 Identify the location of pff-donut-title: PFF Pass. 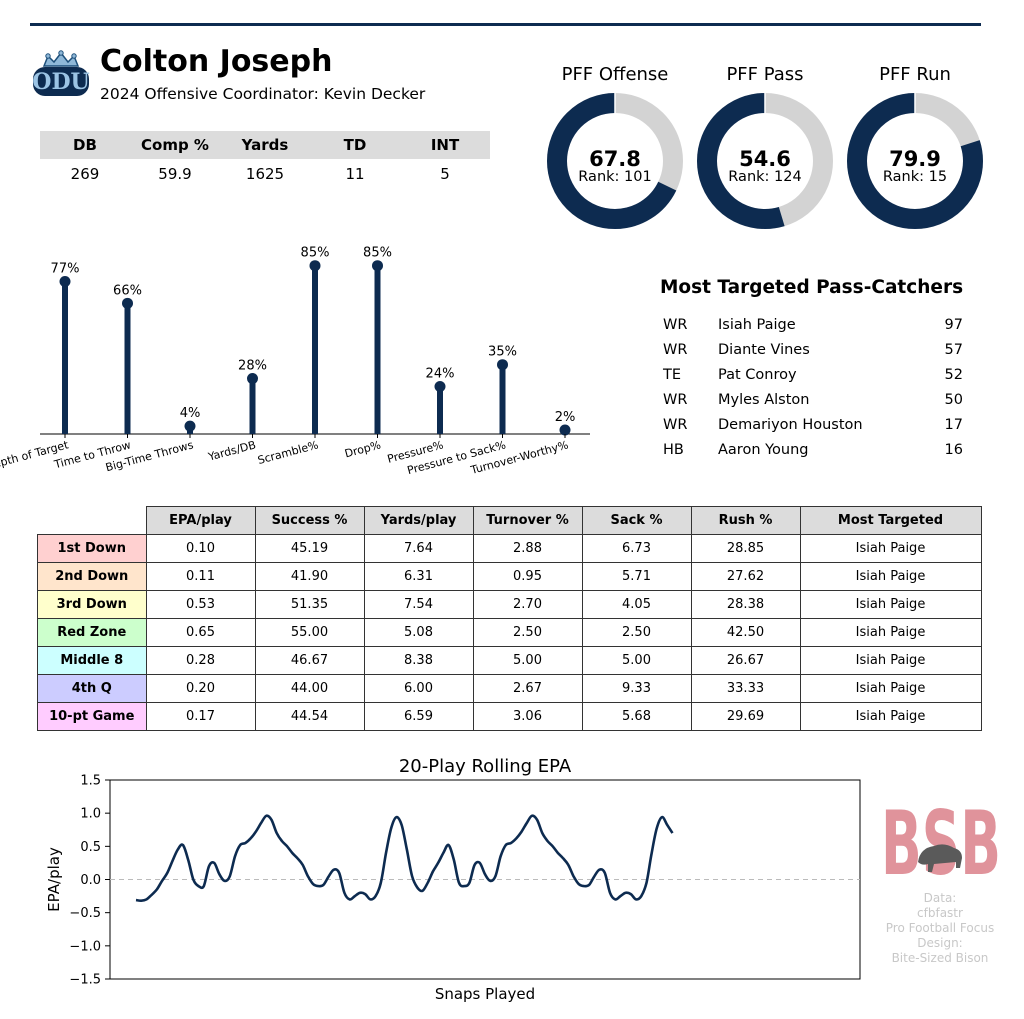
(765, 74).